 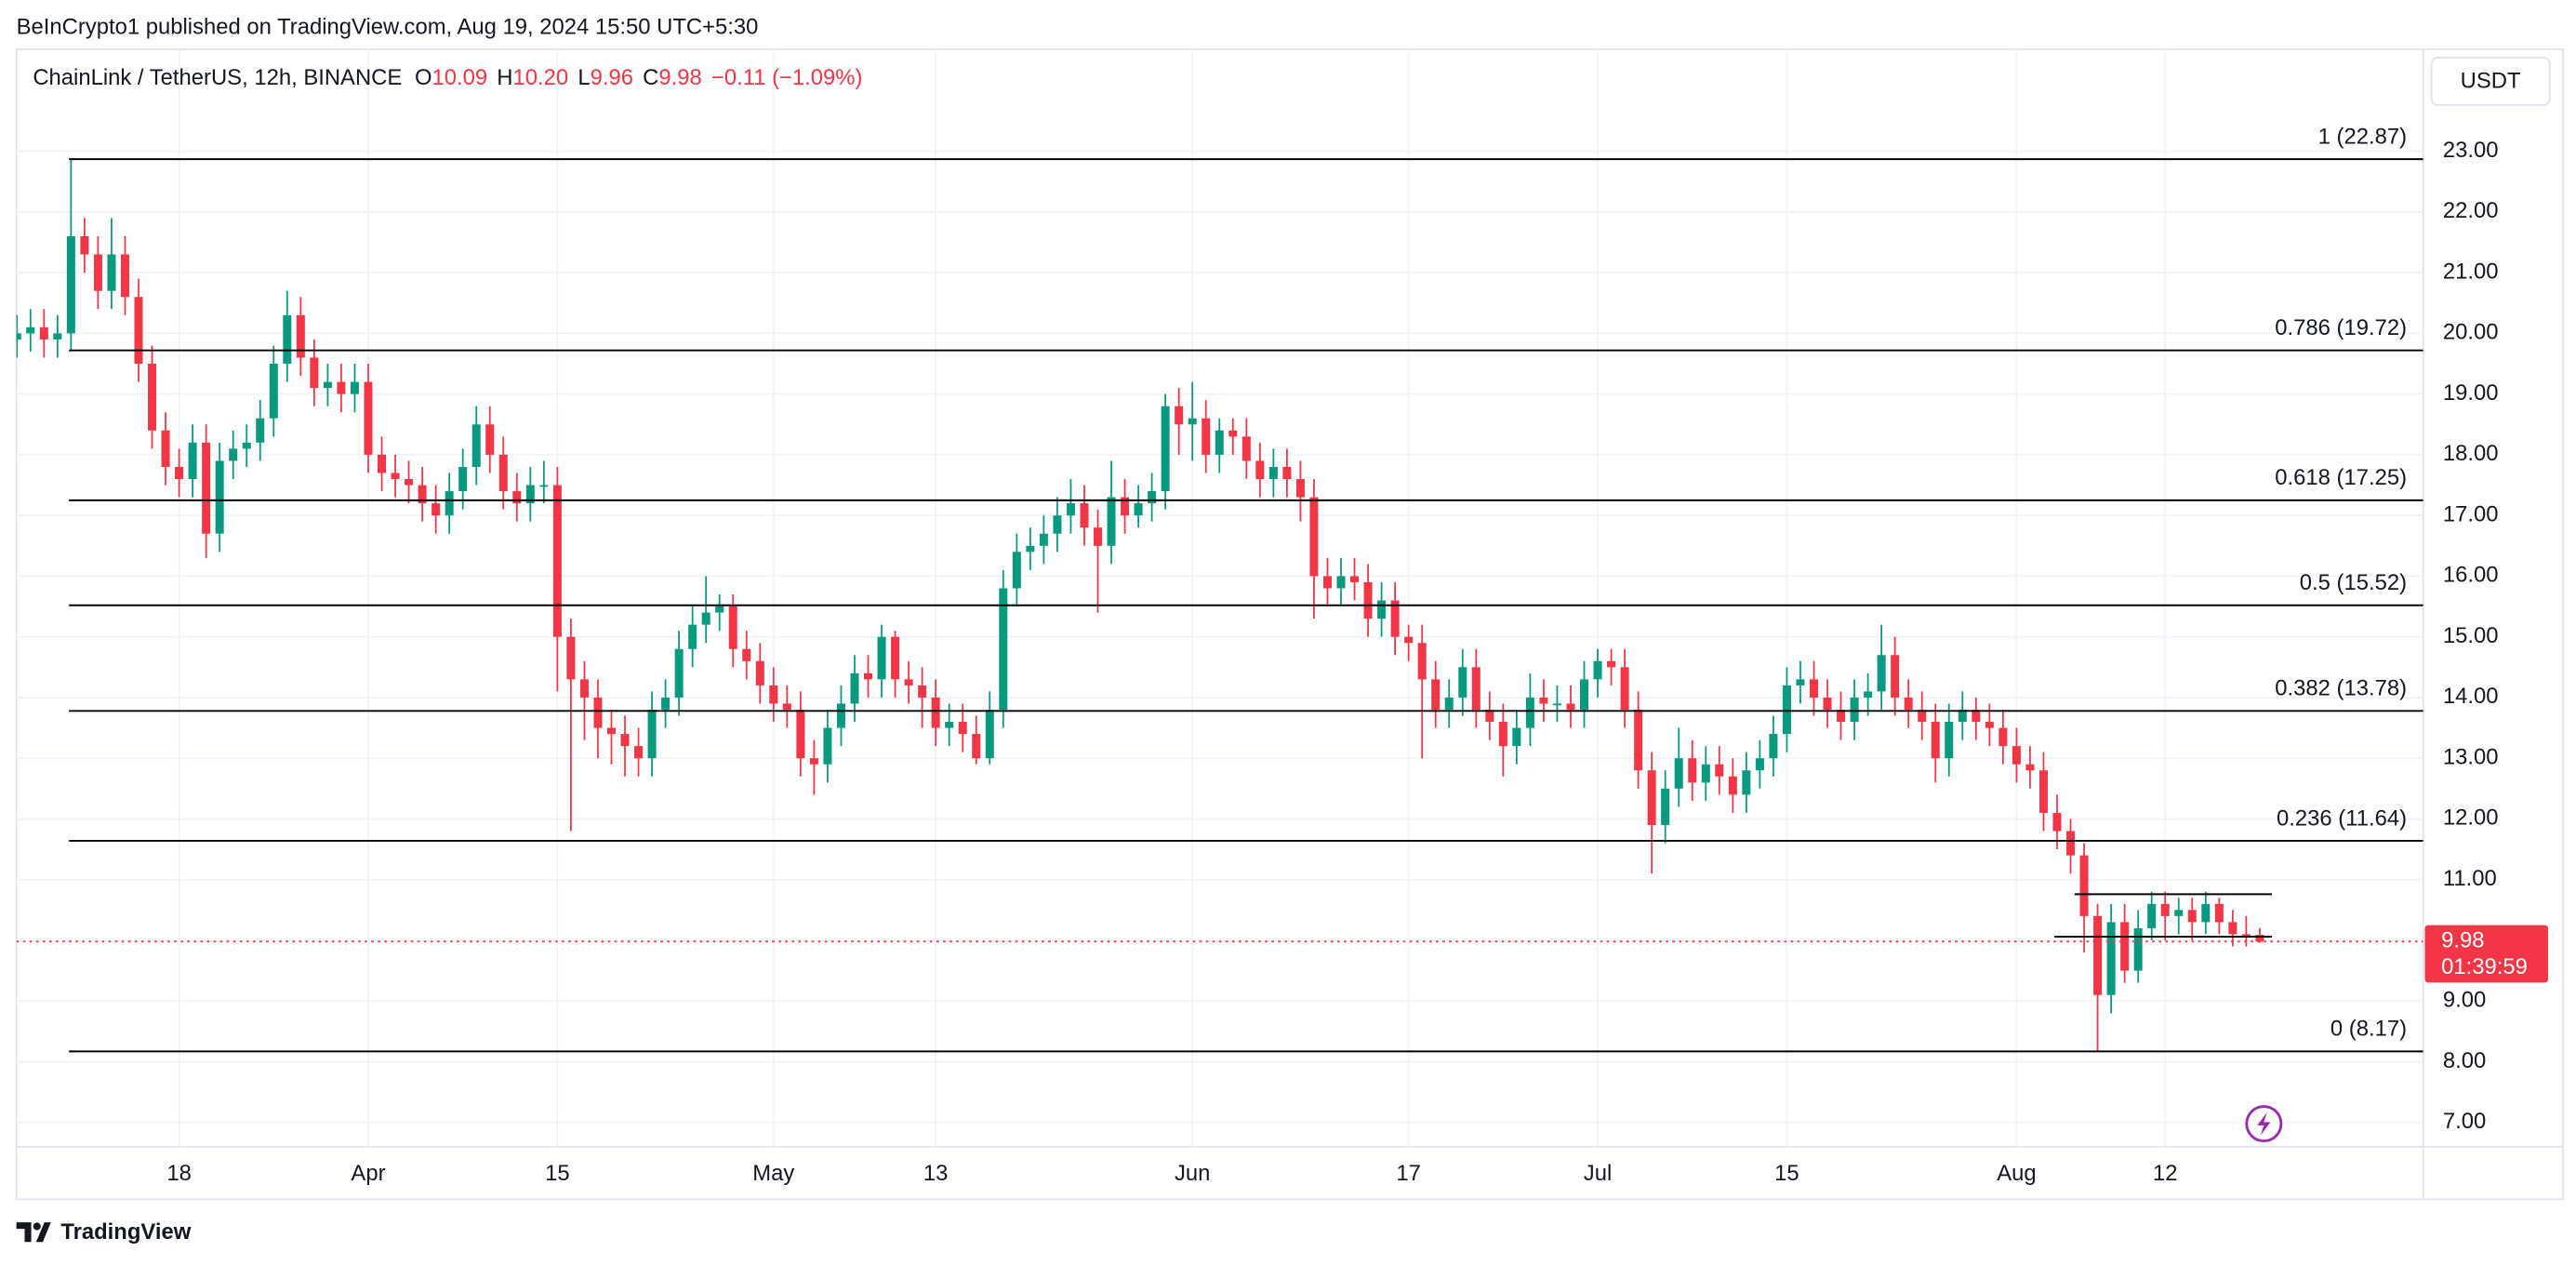 What do you see at coordinates (2471, 453) in the screenshot?
I see `y-tick-label: 18.00` at bounding box center [2471, 453].